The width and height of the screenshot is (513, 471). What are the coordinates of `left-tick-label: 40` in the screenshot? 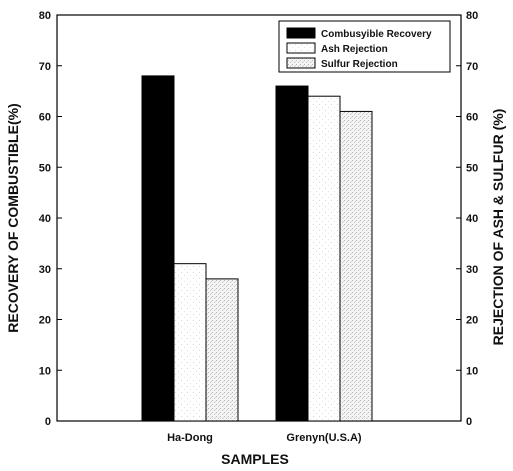 It's located at (45, 219).